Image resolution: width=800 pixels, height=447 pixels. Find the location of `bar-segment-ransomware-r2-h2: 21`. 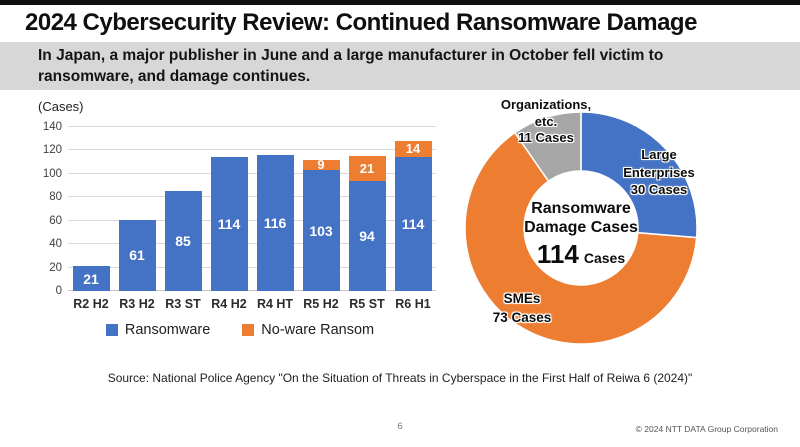

bar-segment-ransomware-r2-h2: 21 is located at coordinates (91, 278).